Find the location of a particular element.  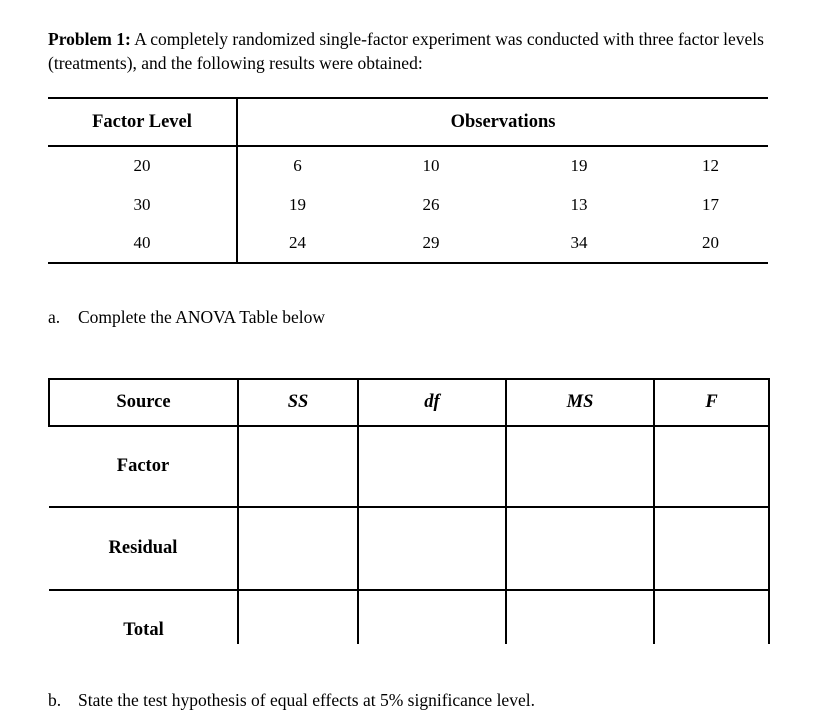

observation-cell: 34 is located at coordinates (579, 244).